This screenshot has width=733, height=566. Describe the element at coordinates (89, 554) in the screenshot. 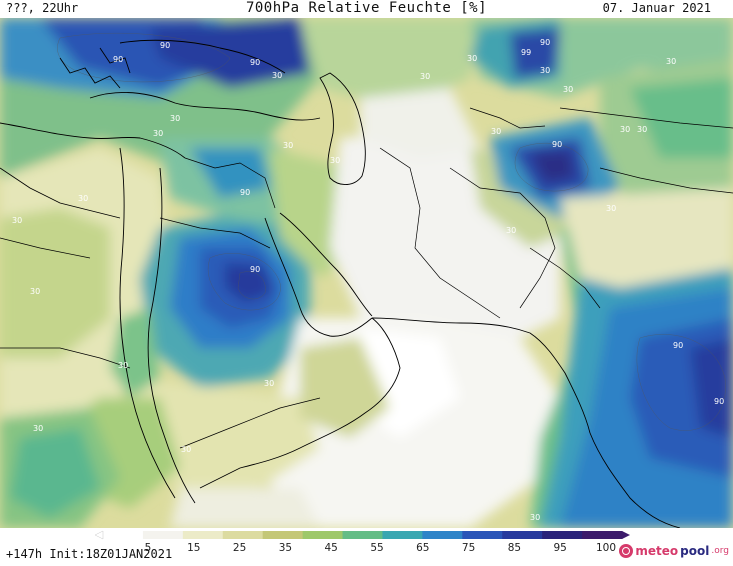

I see `model-run-info: +147h Init:18Z01JAN2021` at that location.